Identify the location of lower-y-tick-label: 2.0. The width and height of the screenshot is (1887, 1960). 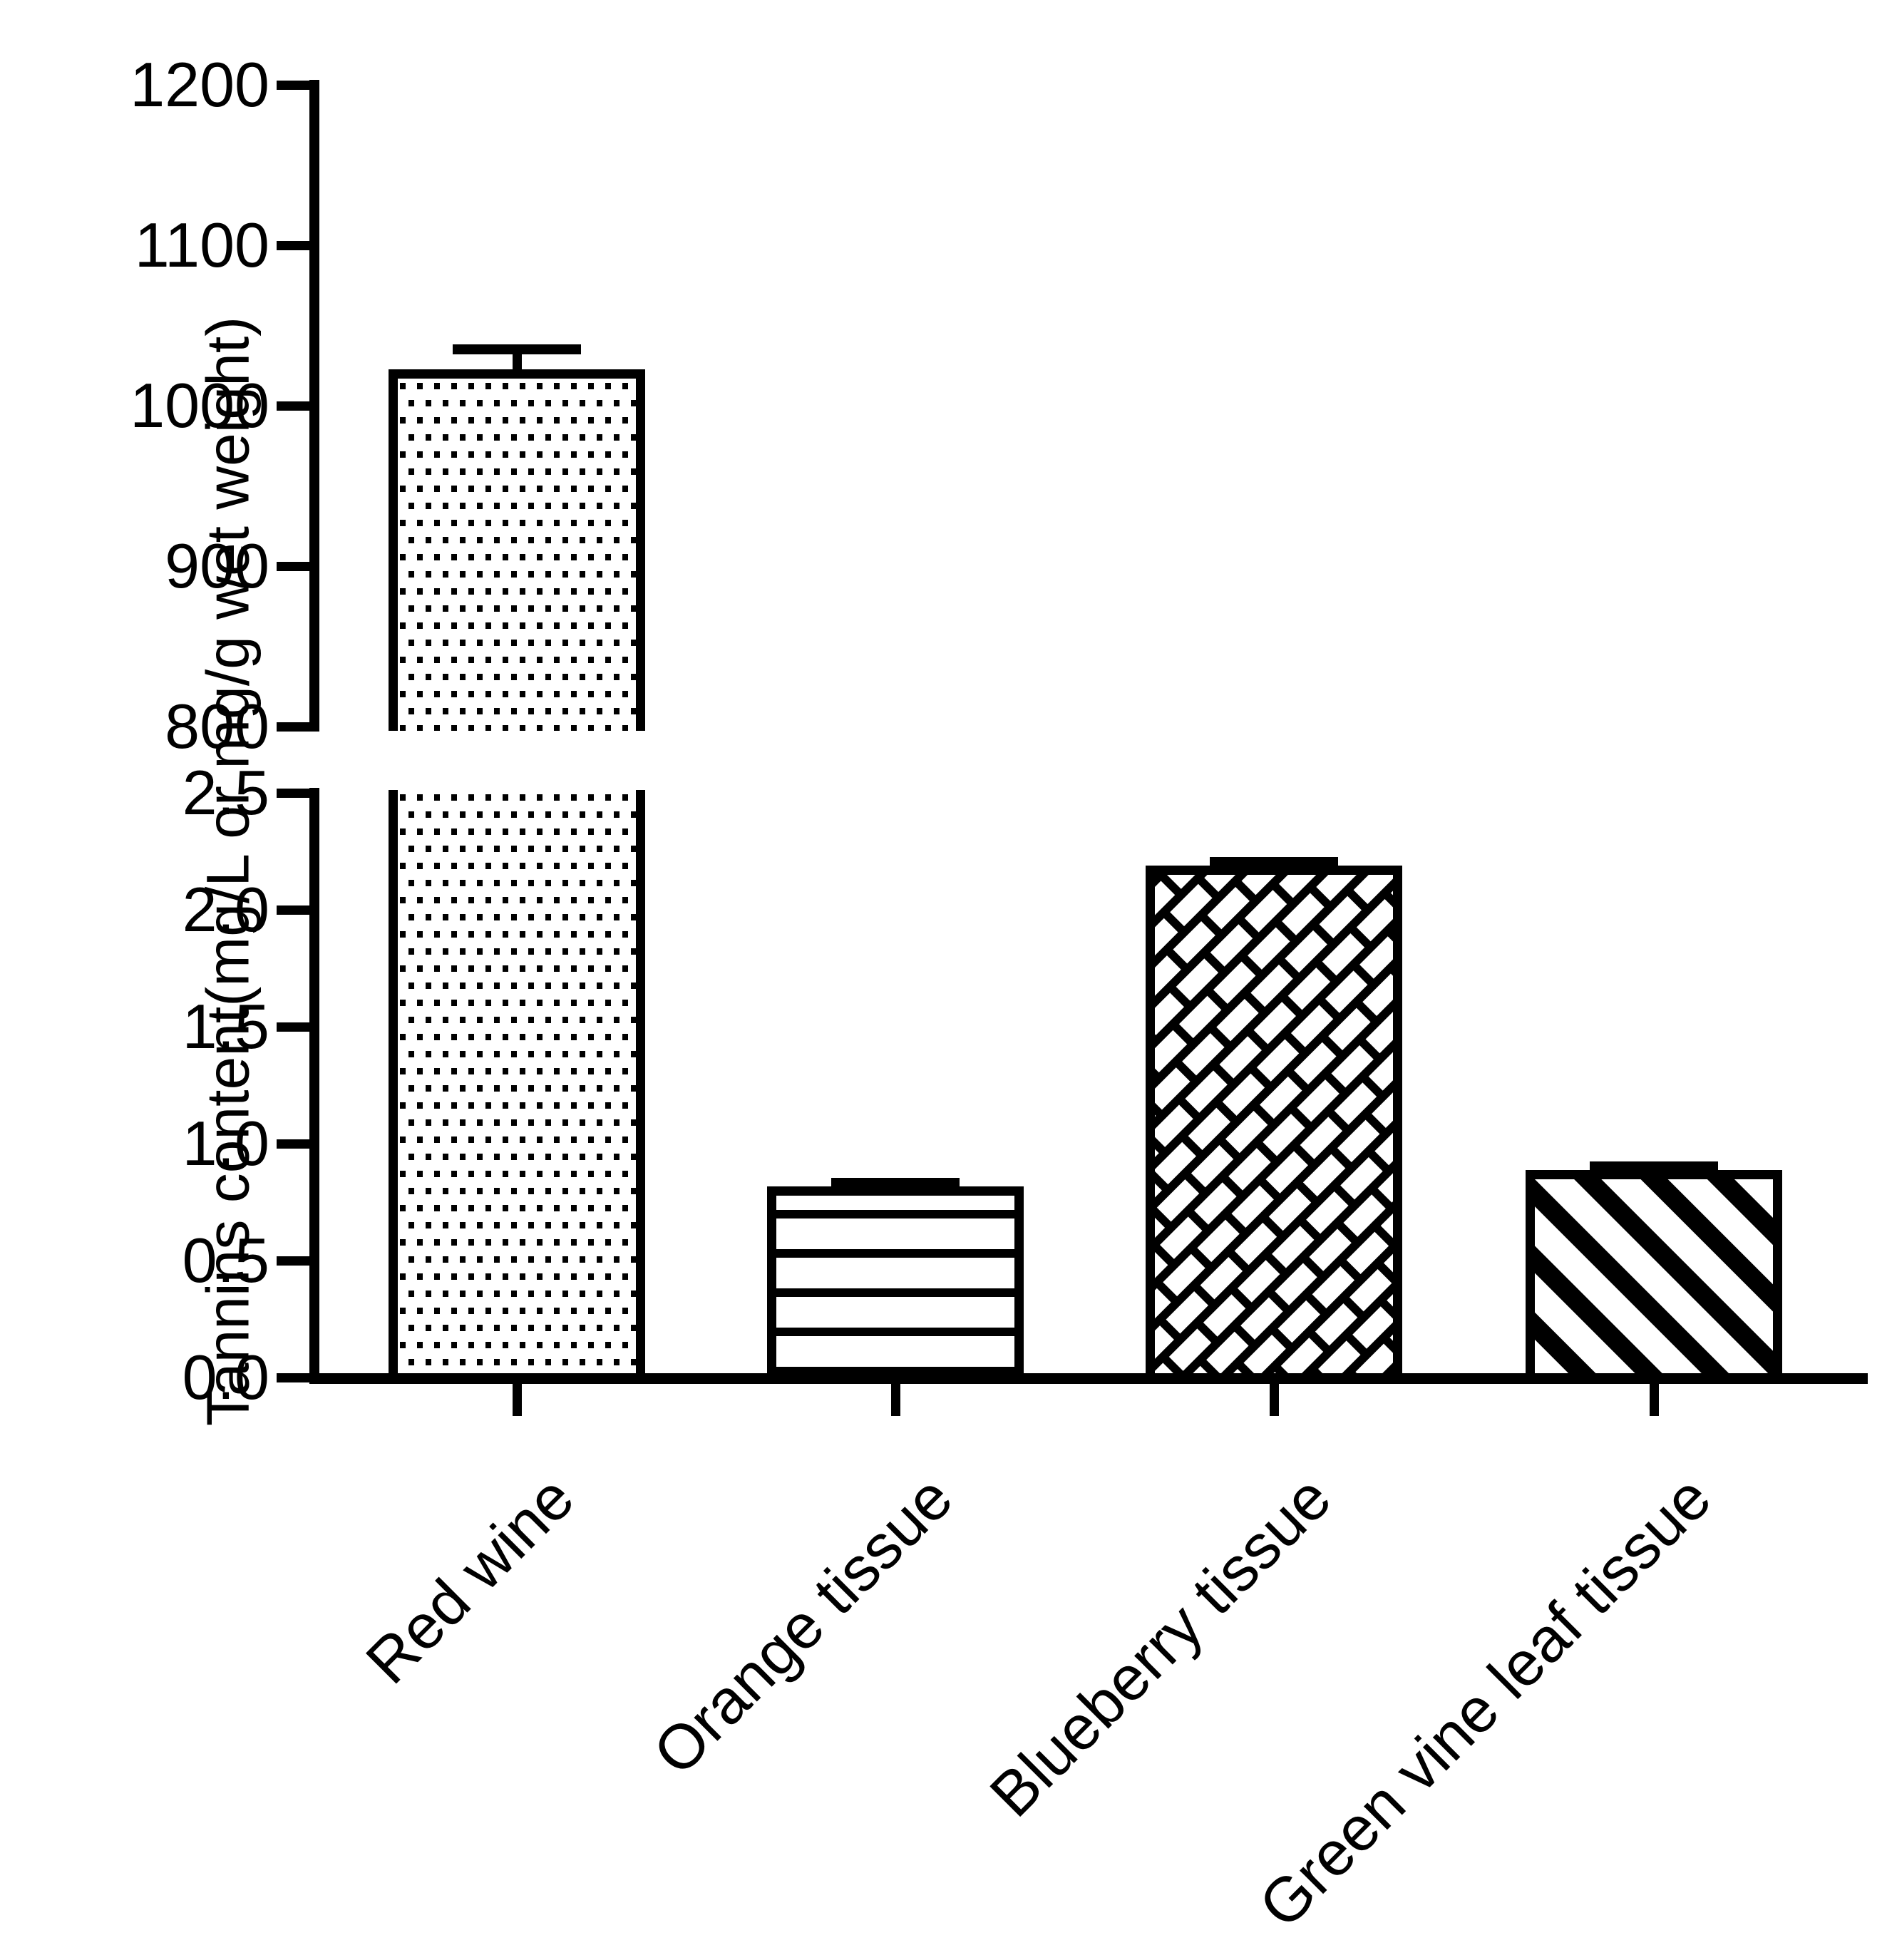
(225, 909).